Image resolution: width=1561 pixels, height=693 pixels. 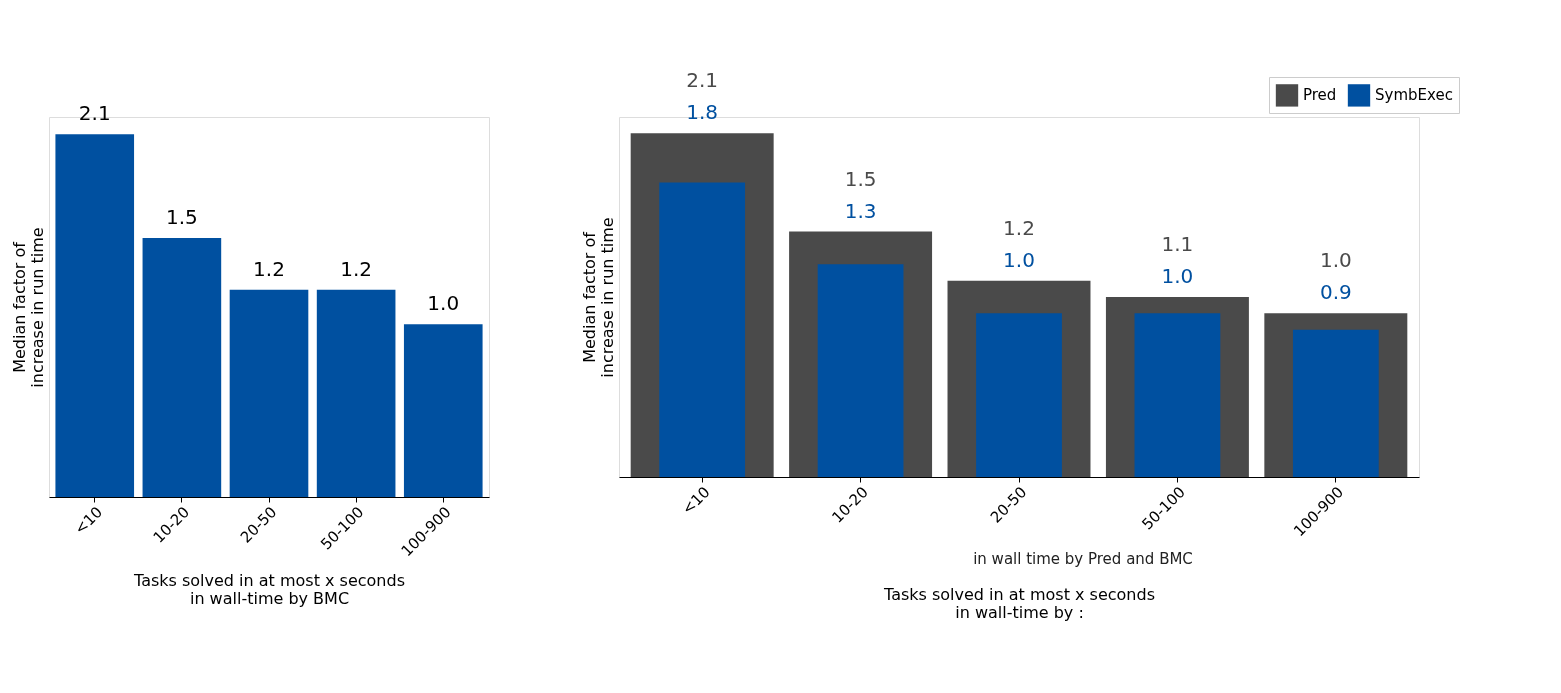 I want to click on x-axis-title: Tasks solved in at most x seconds in wall-time by BMC, so click(x=269, y=590).